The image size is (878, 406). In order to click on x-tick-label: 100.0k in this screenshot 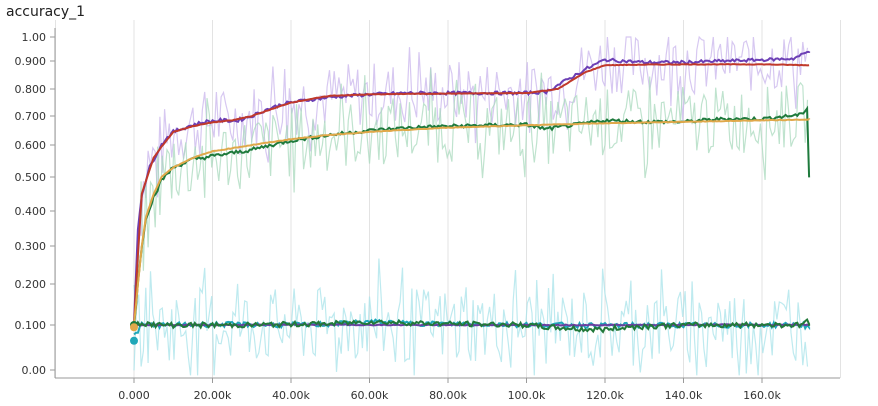, I will do `click(527, 395)`.